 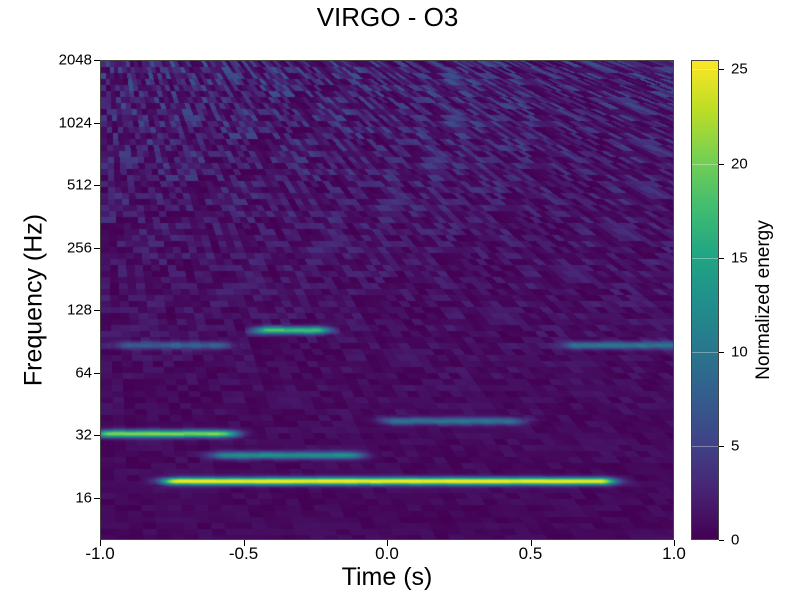 I want to click on x-tick-label: 1.0, so click(x=674, y=553).